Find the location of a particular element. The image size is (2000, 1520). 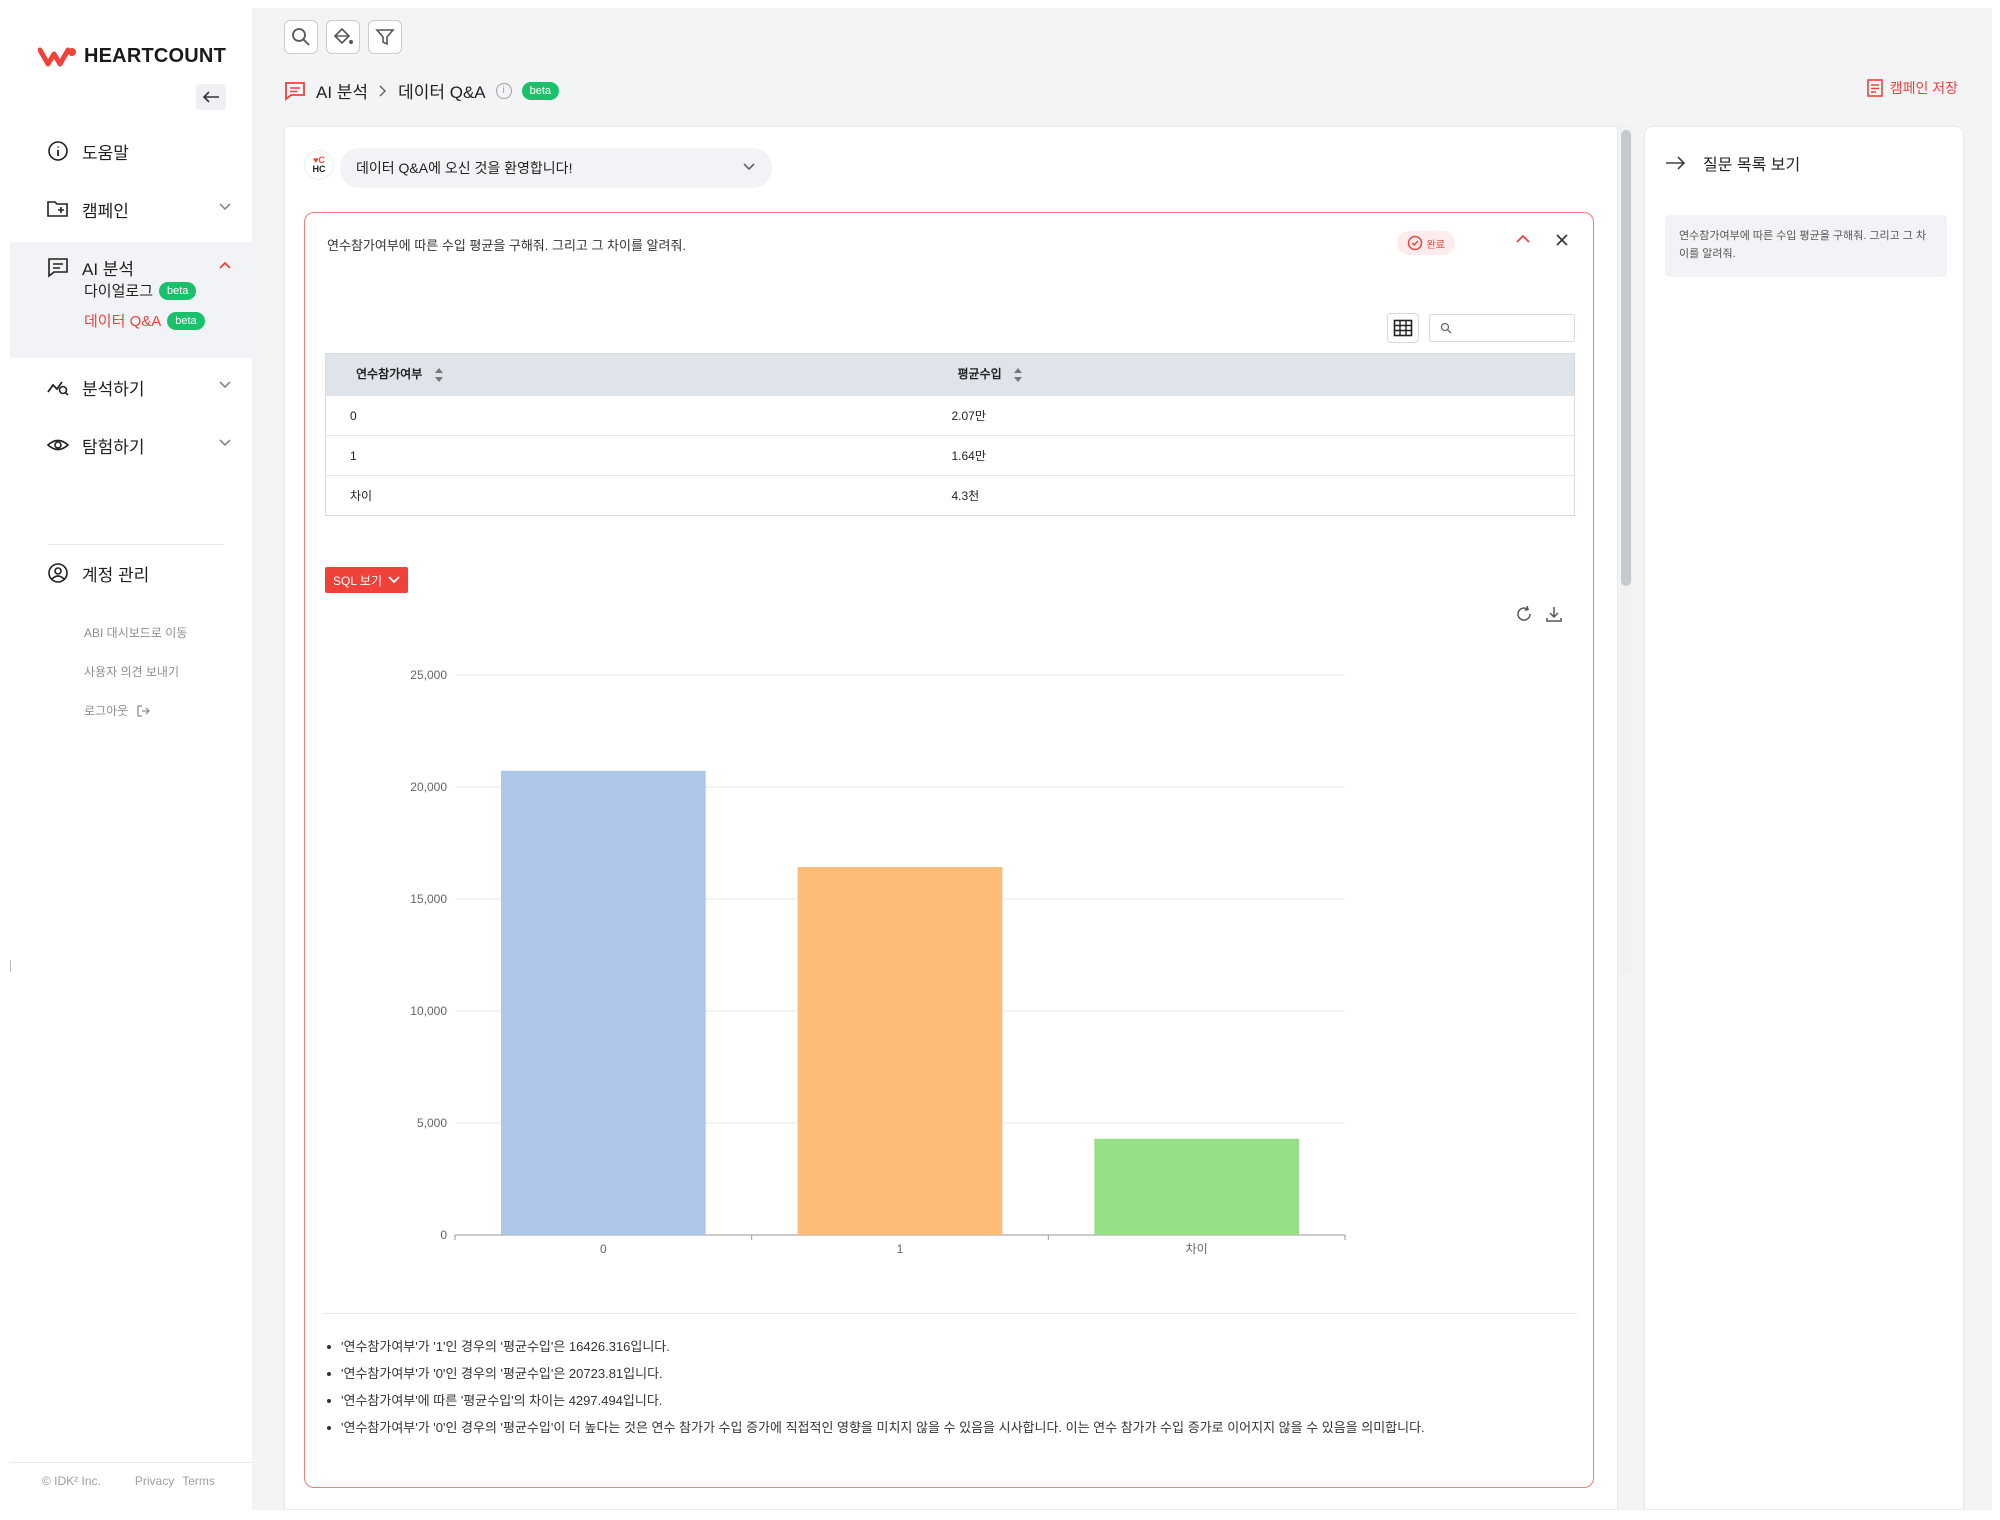

arrow-right-icon is located at coordinates (1676, 163).